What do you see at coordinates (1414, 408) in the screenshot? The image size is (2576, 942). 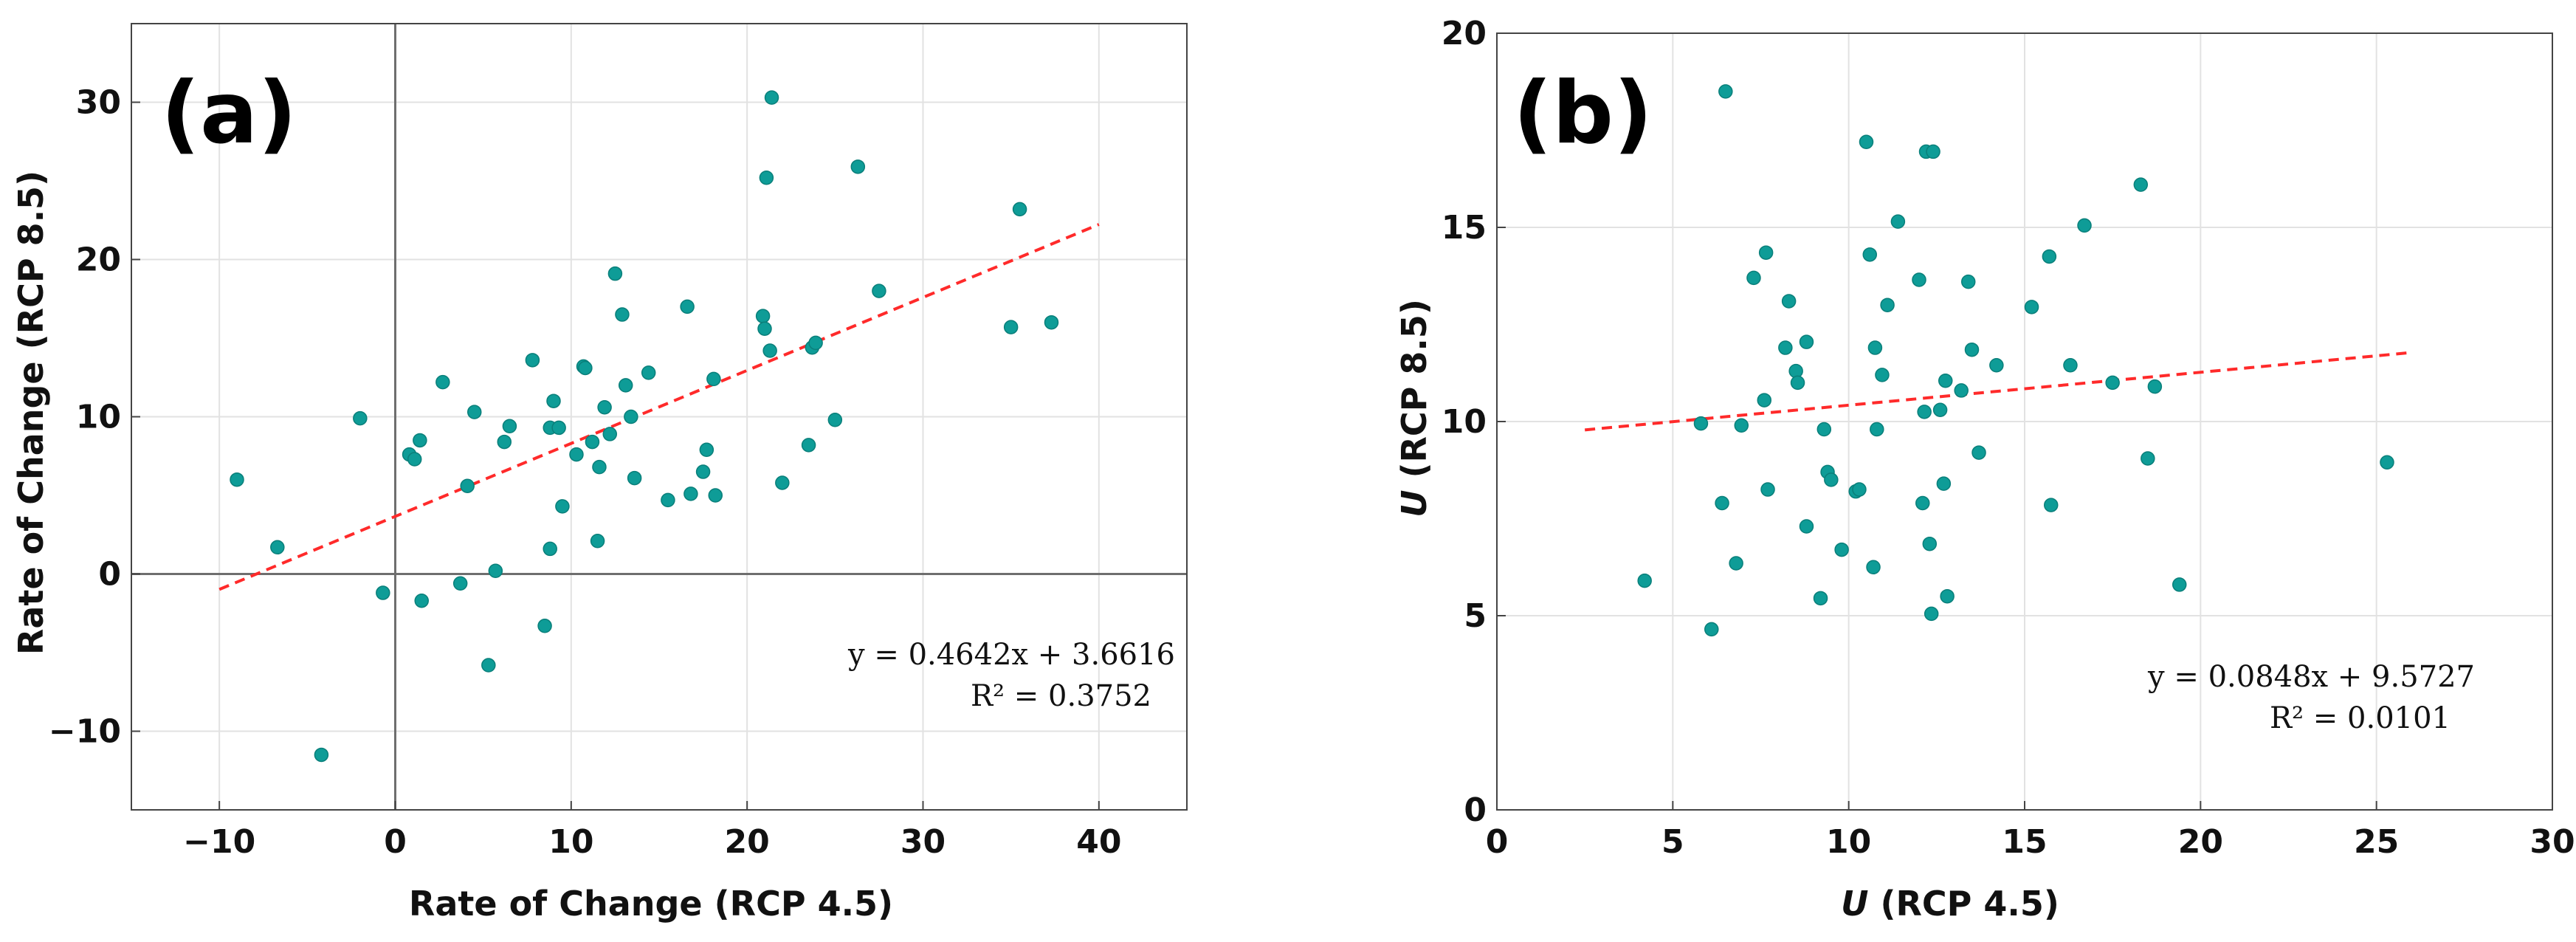 I see `chart-b-y-axis-label: U (RCP 8.5)` at bounding box center [1414, 408].